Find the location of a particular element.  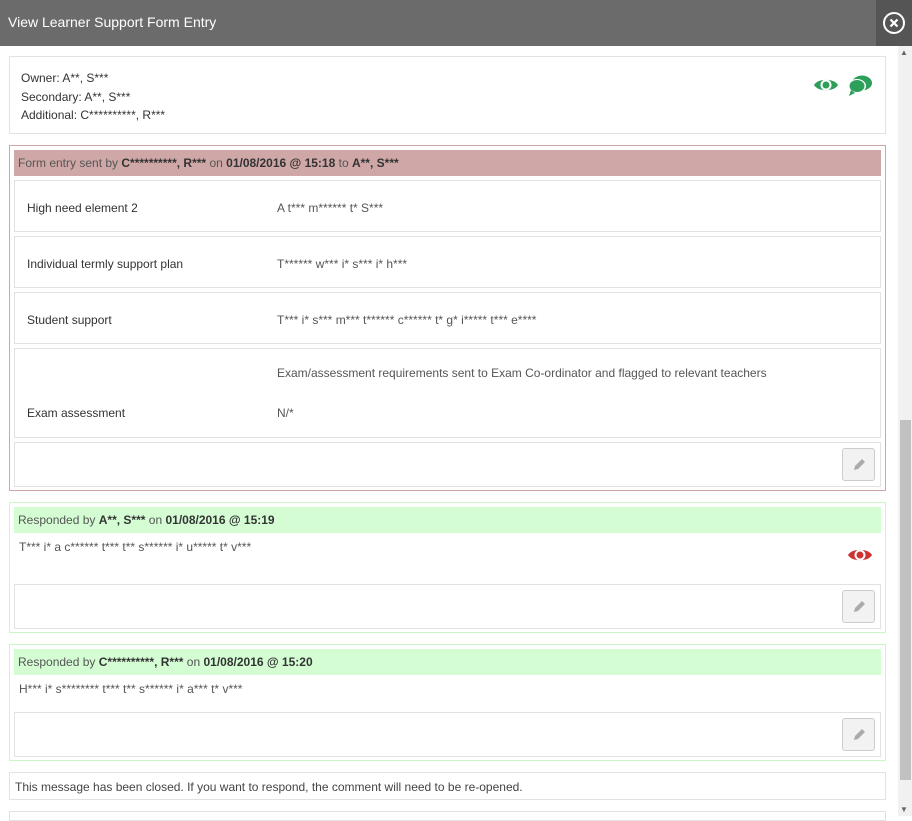

scroll-down-arrow-icon: ▼ is located at coordinates (904, 809).